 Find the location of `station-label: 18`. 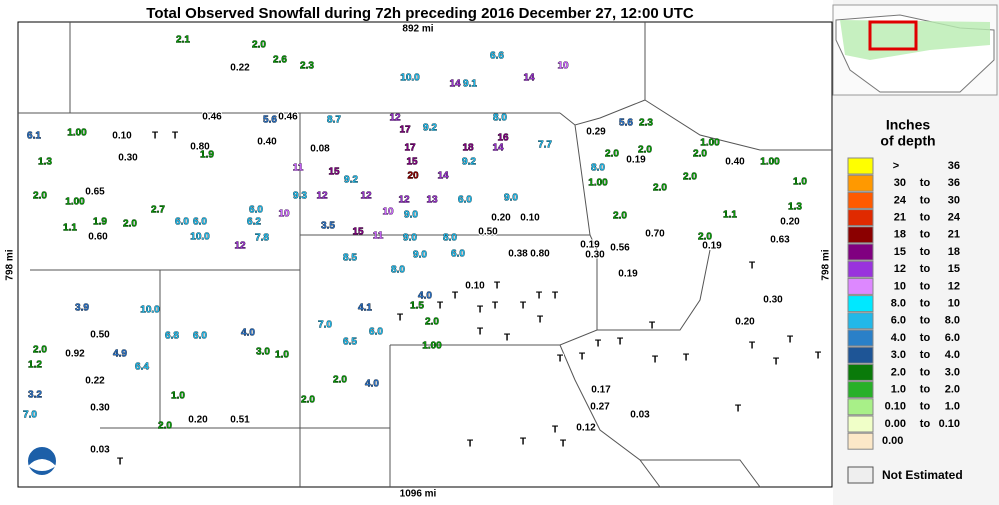

station-label: 18 is located at coordinates (468, 148).